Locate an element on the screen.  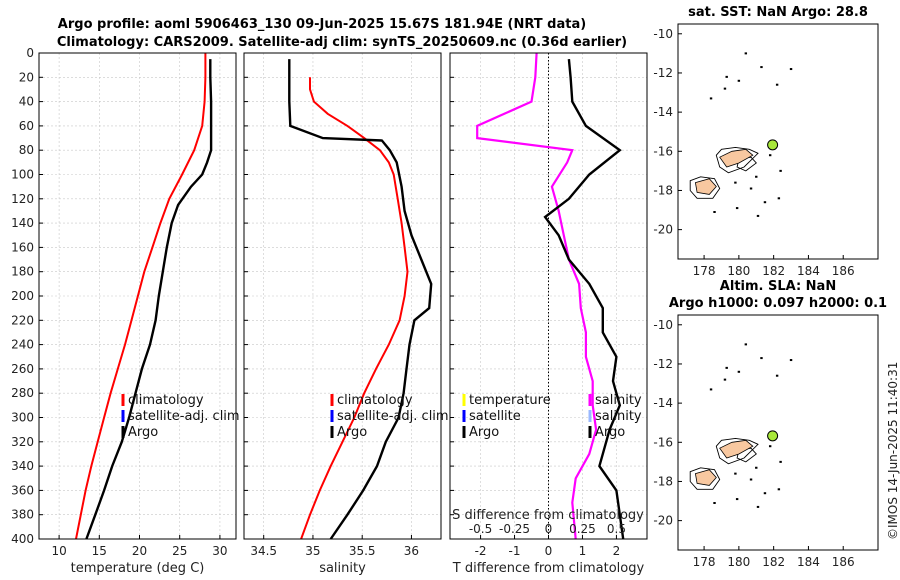
map-title: Argo h1000: 0.097 h2000: 0.1 is located at coordinates (778, 303).